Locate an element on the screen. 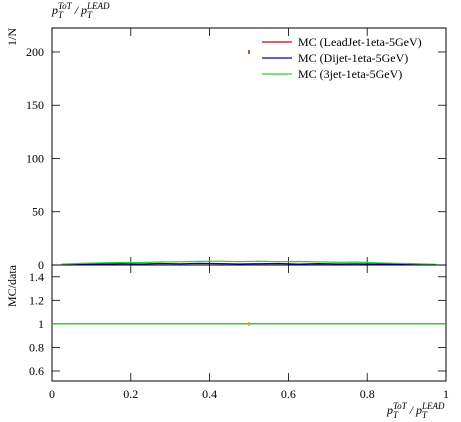 This screenshot has width=461, height=422. y-tick-label: 100 is located at coordinates (35, 158).